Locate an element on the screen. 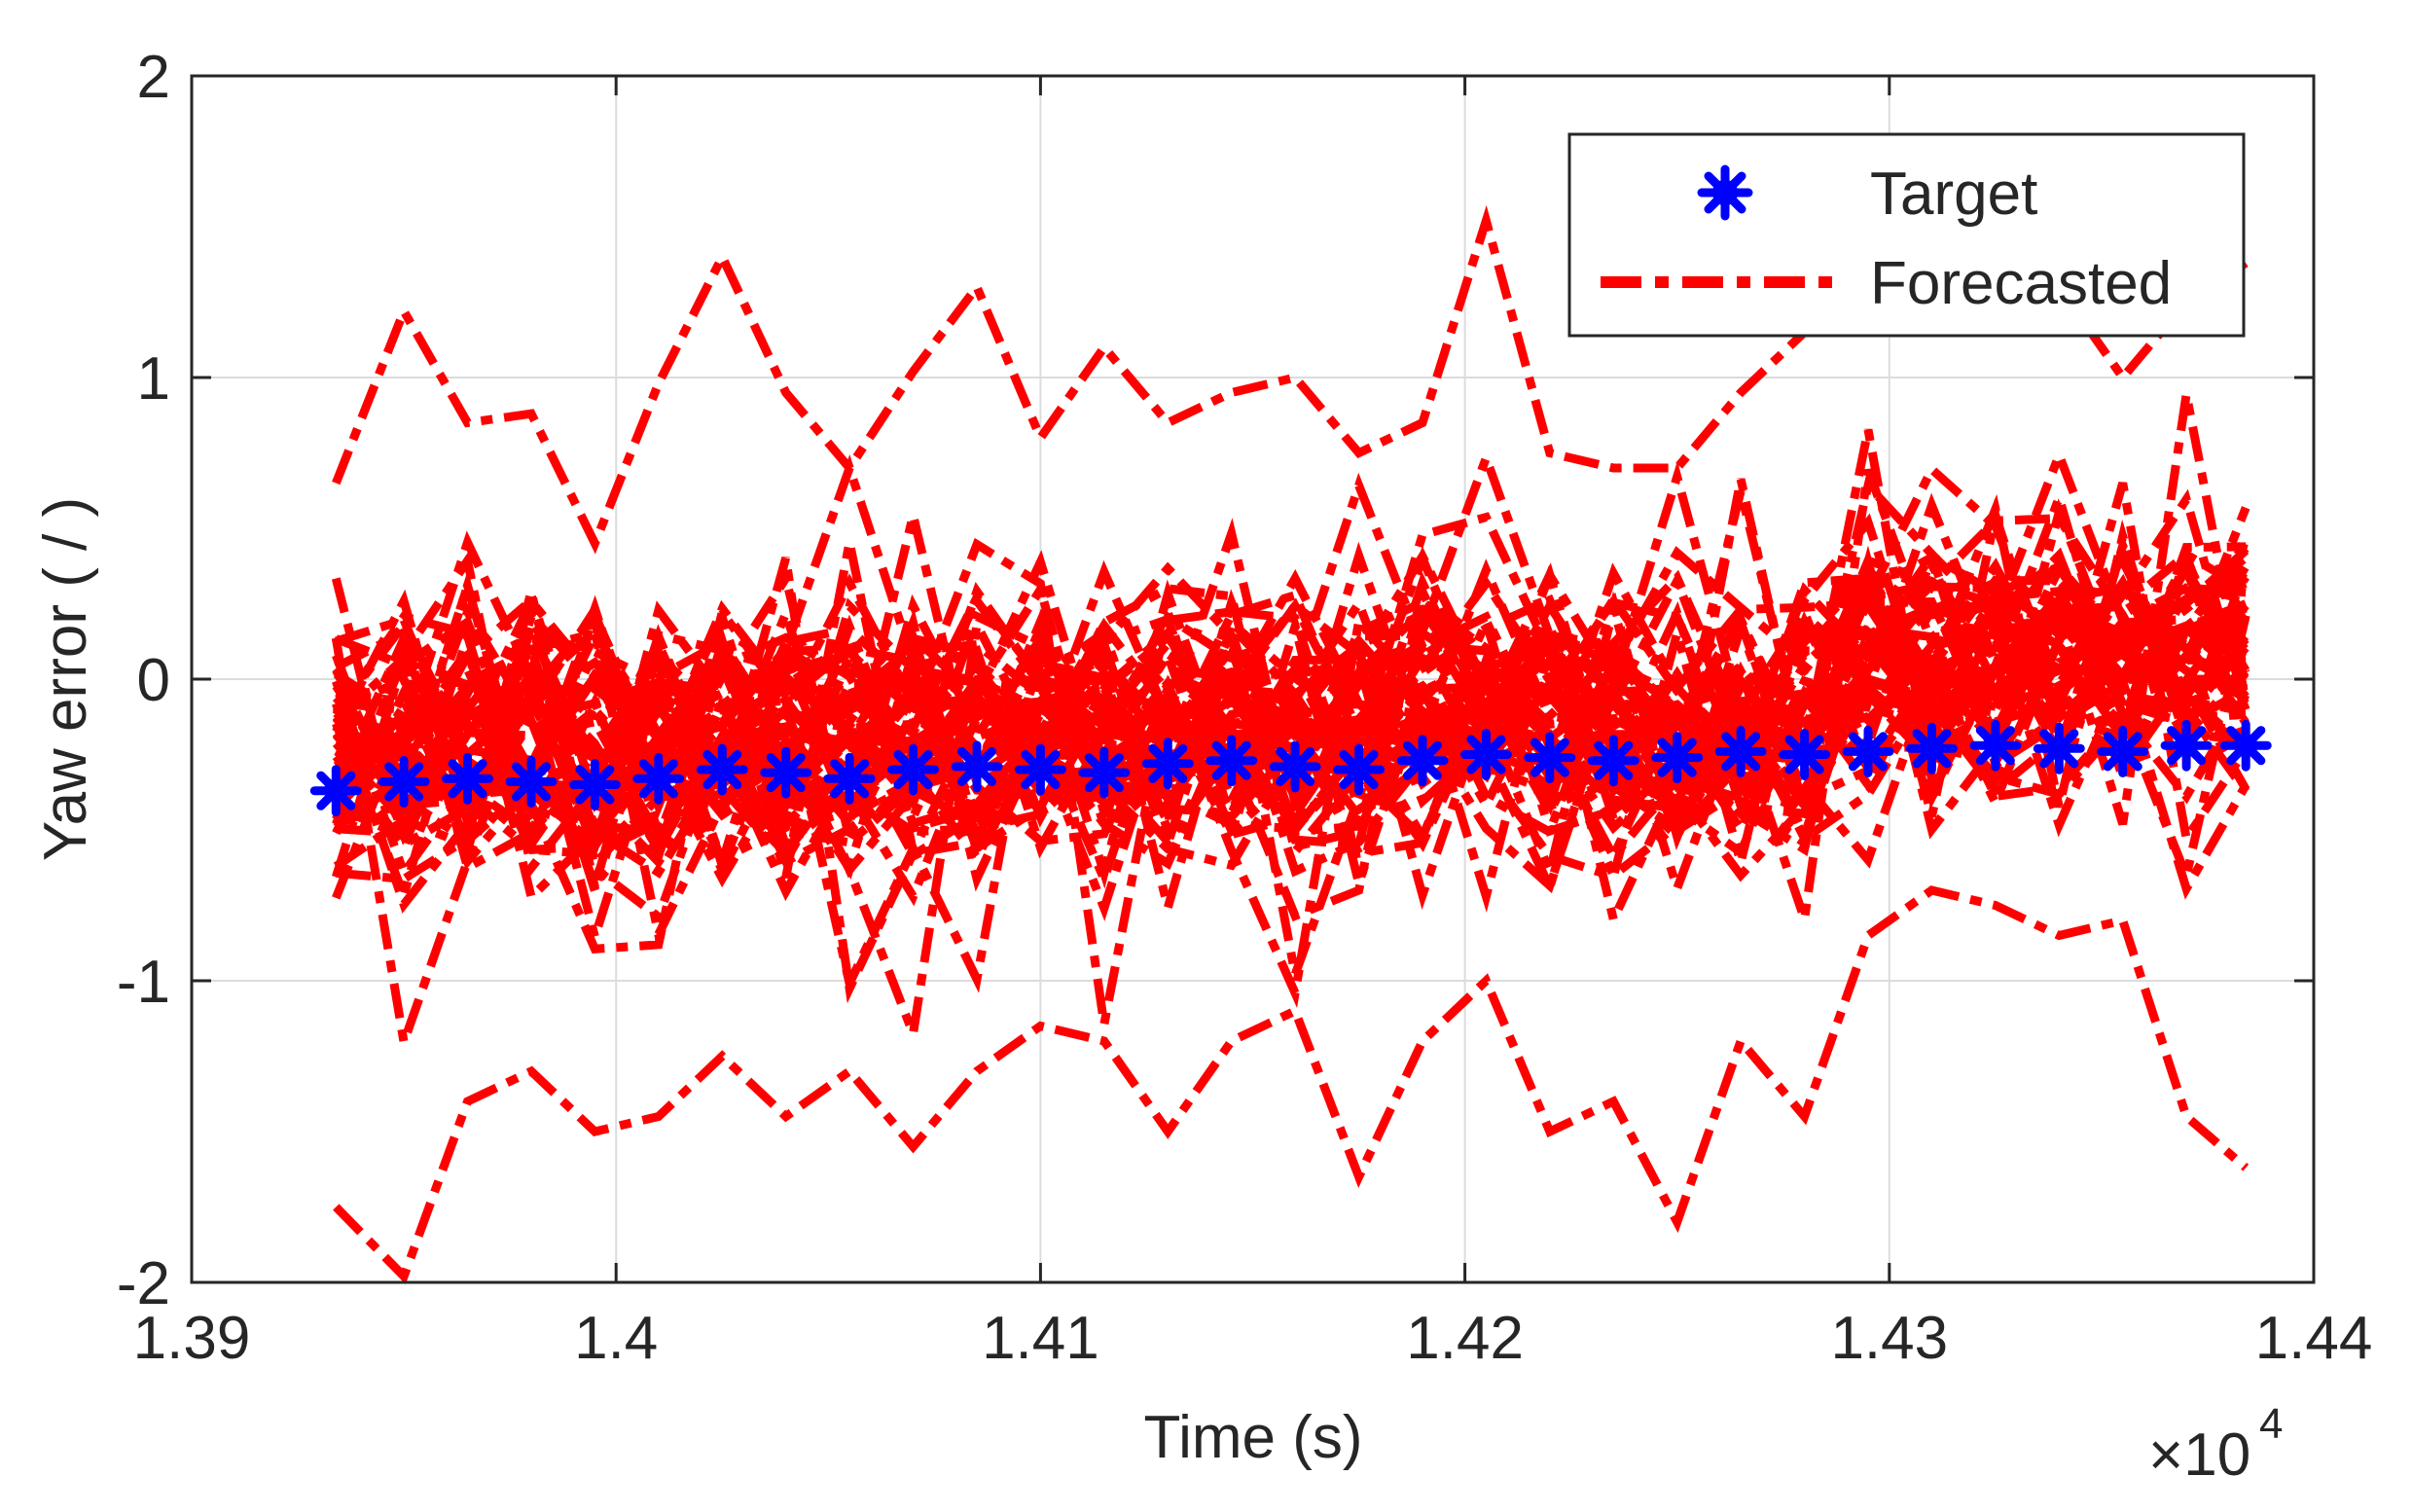 The width and height of the screenshot is (2412, 1512). legend-target-label: Target is located at coordinates (1953, 194).